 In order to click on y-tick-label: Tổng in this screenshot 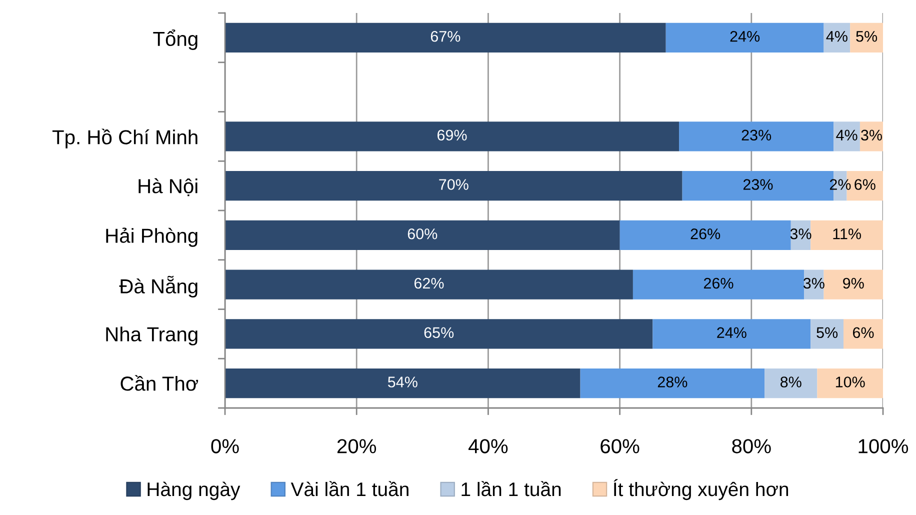, I will do `click(175, 40)`.